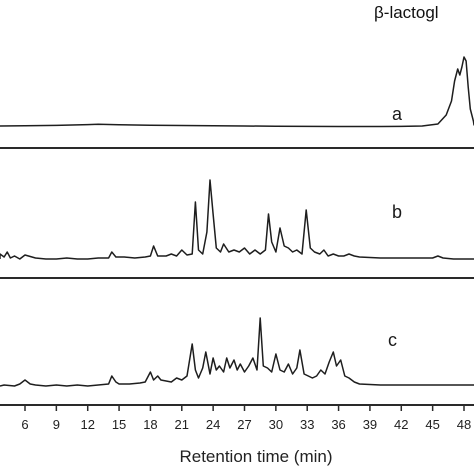 The width and height of the screenshot is (474, 474). Describe the element at coordinates (432, 424) in the screenshot. I see `x-tick-label-45: 45` at that location.